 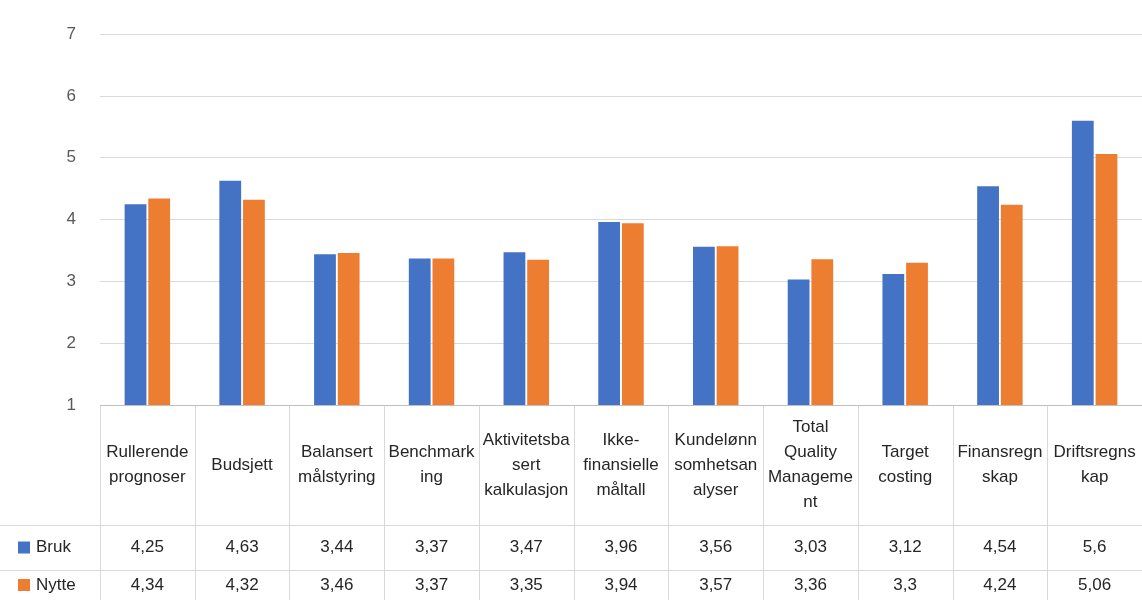 I want to click on data-label: 4,54, so click(x=1000, y=547).